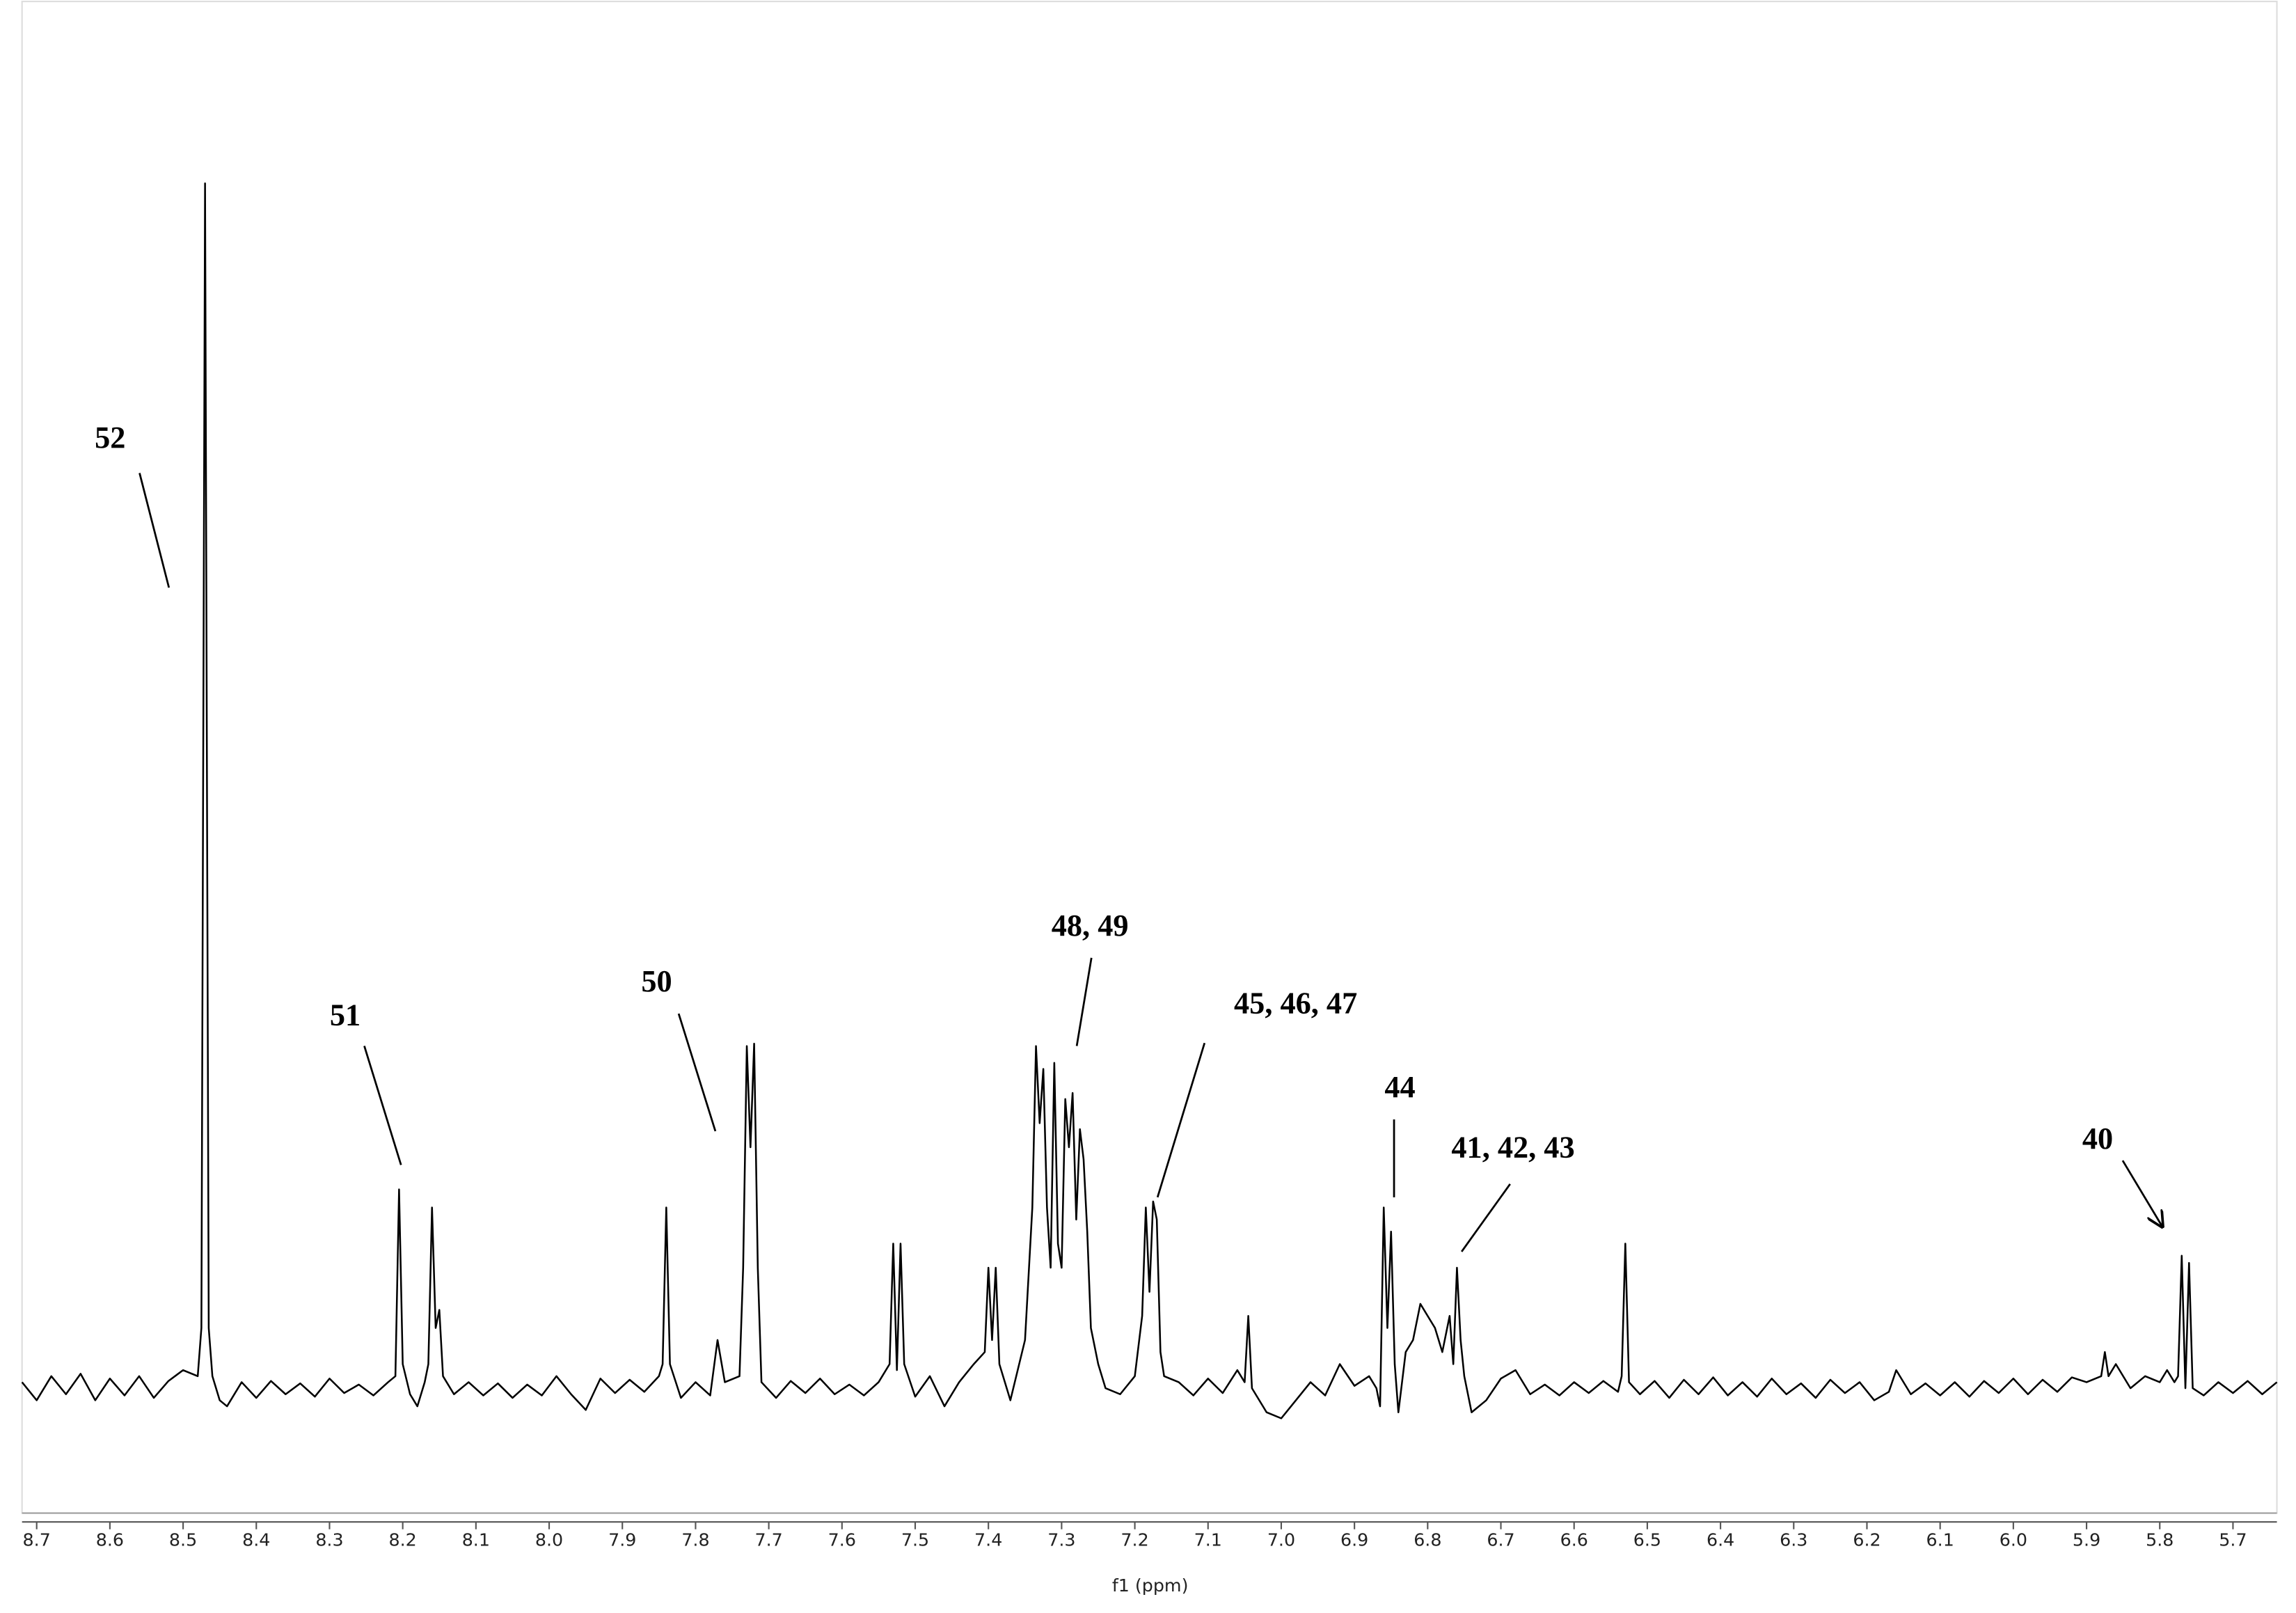 This screenshot has height=1613, width=2296. What do you see at coordinates (2013, 1539) in the screenshot?
I see `x-tick-label: 6.0` at bounding box center [2013, 1539].